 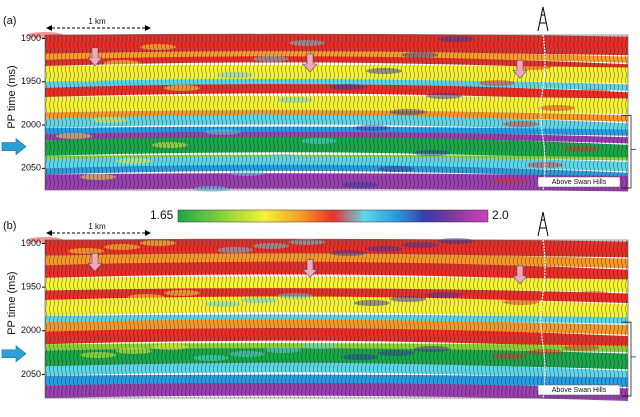 I want to click on colorbar, so click(x=333, y=216).